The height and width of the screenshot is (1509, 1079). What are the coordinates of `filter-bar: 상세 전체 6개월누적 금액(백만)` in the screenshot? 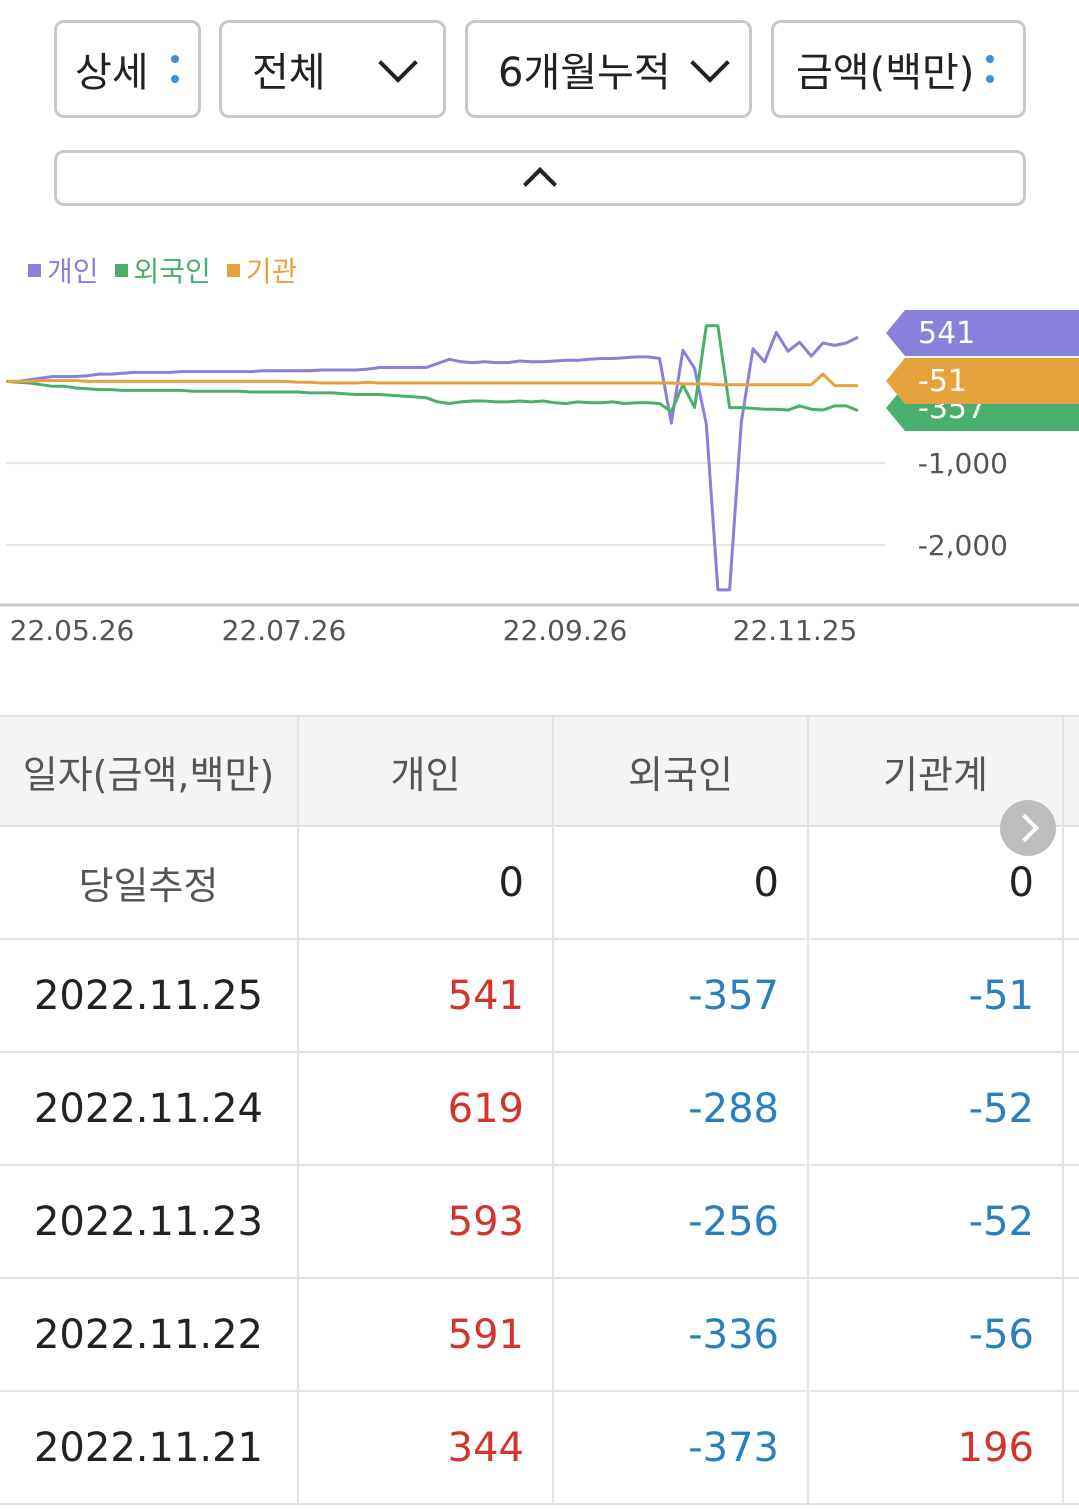 It's located at (539, 65).